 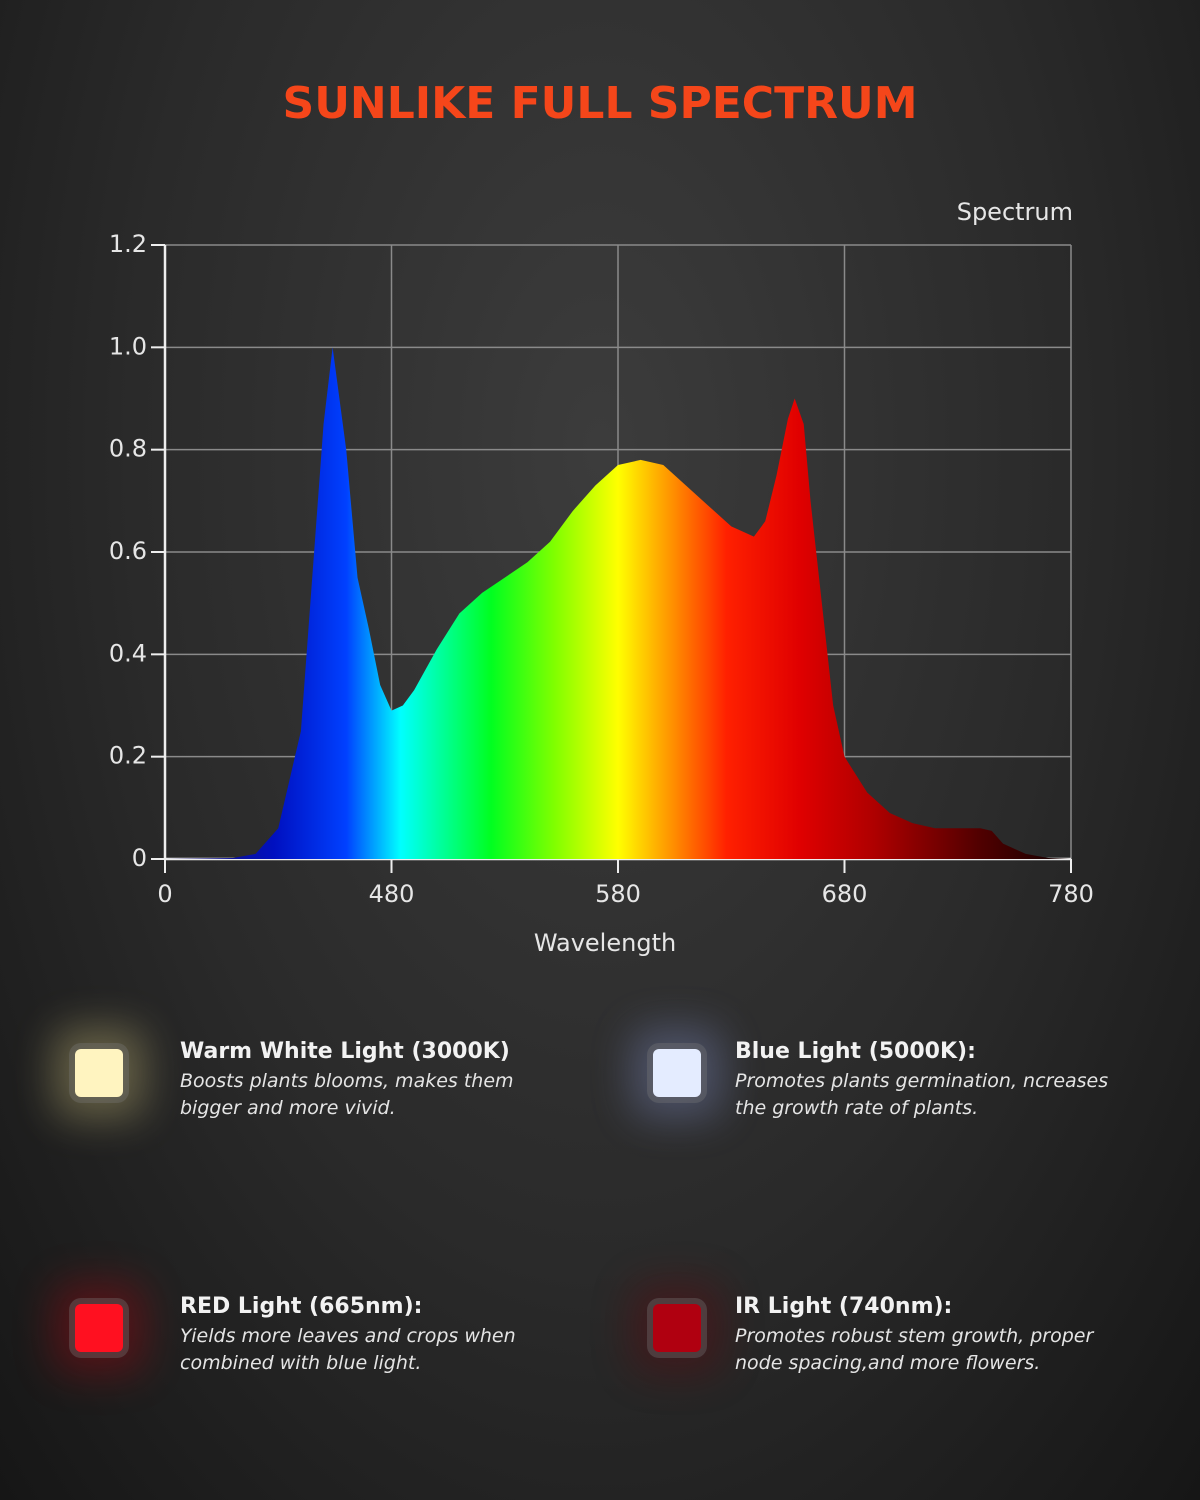 I want to click on x-tick-label: 780, so click(x=1071, y=894).